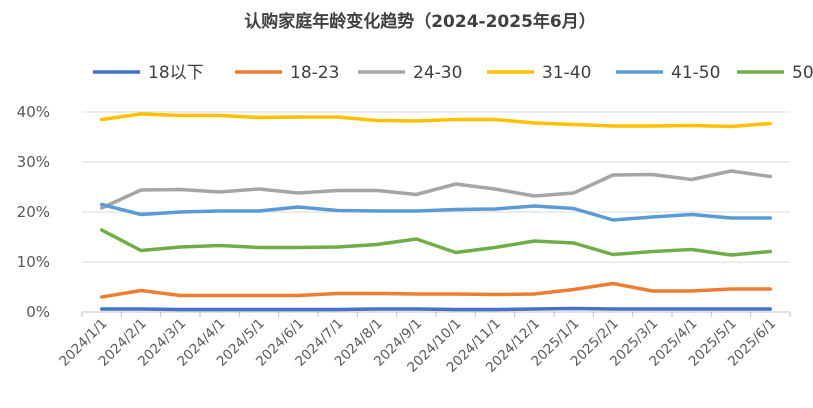 The width and height of the screenshot is (813, 408). Describe the element at coordinates (33, 112) in the screenshot. I see `y-tick-label: 40%` at that location.